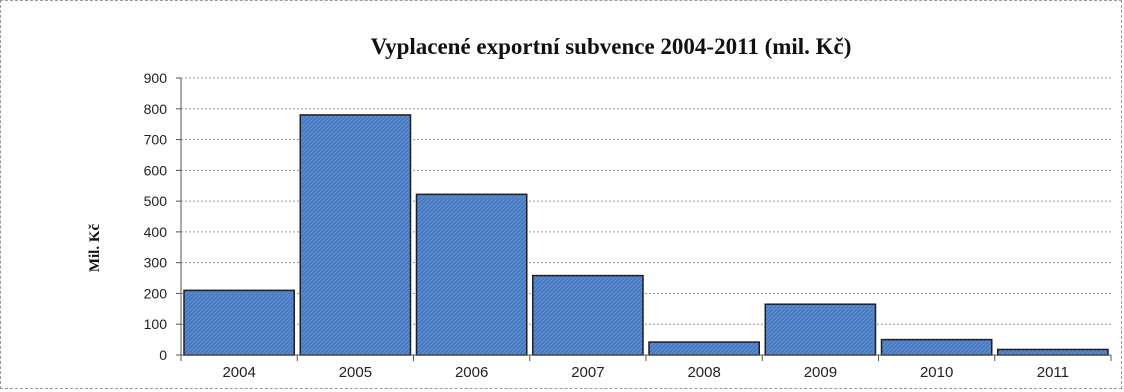  I want to click on bar-2011, so click(1053, 352).